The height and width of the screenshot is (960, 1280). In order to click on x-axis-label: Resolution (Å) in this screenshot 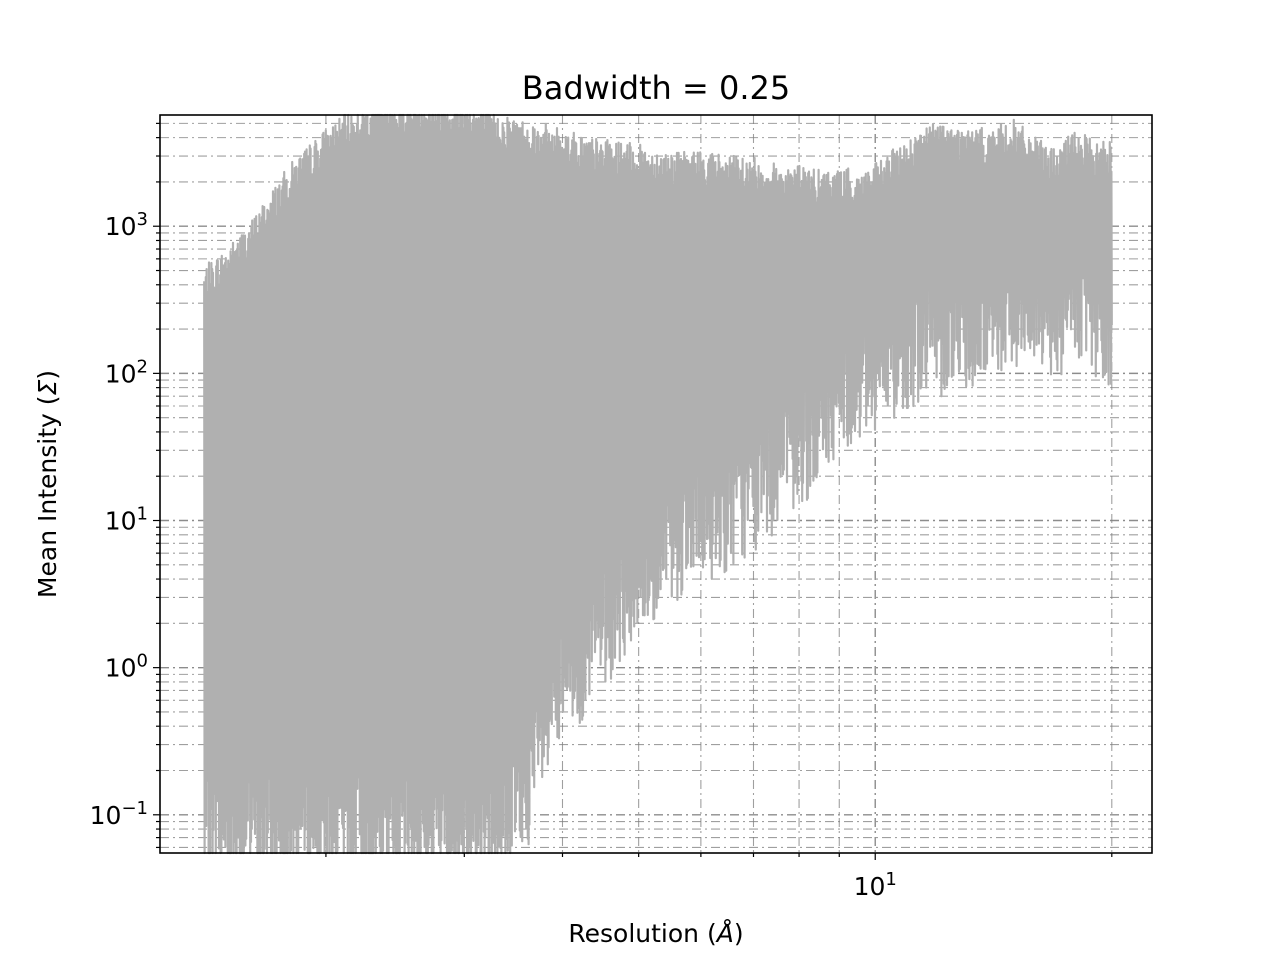, I will do `click(655, 933)`.